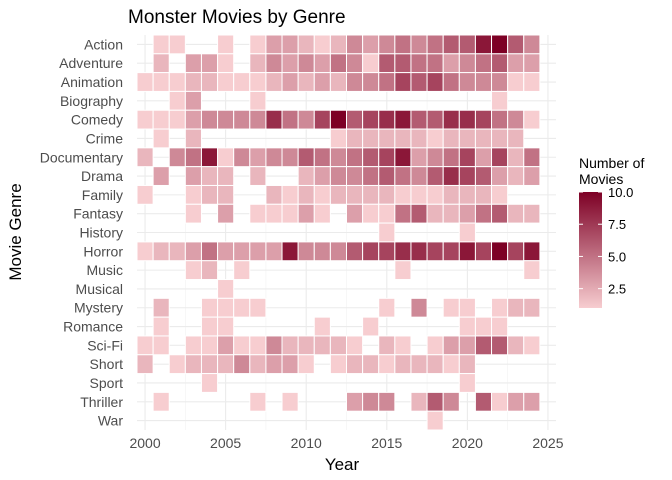 This screenshot has height=480, width=672. I want to click on x-tick-label: 2025, so click(547, 443).